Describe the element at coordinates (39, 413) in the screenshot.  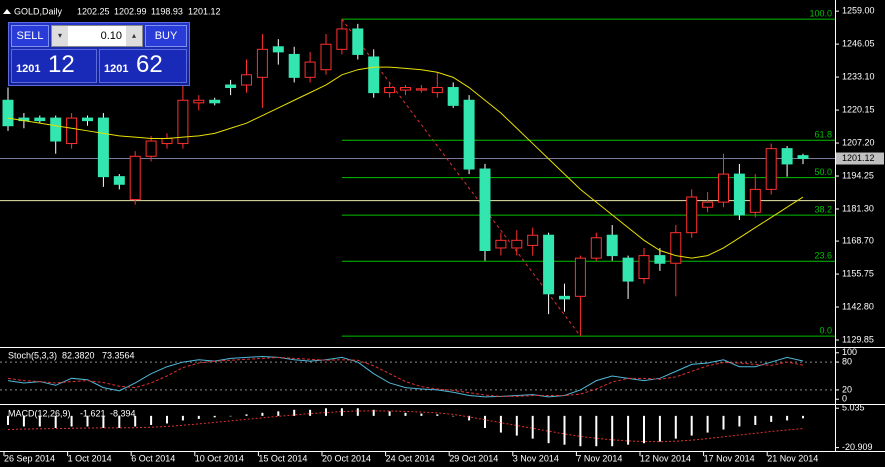
I see `indicator-name: MACD(12,26,9)` at that location.